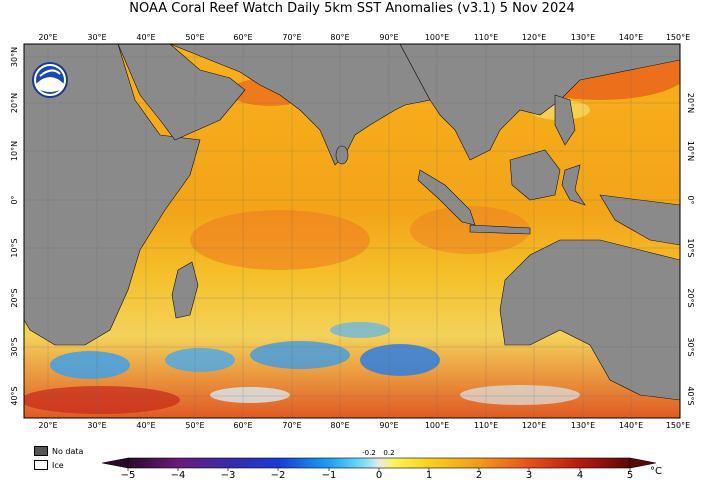 The height and width of the screenshot is (480, 704). I want to click on colorbar-tick-label: −3, so click(228, 475).